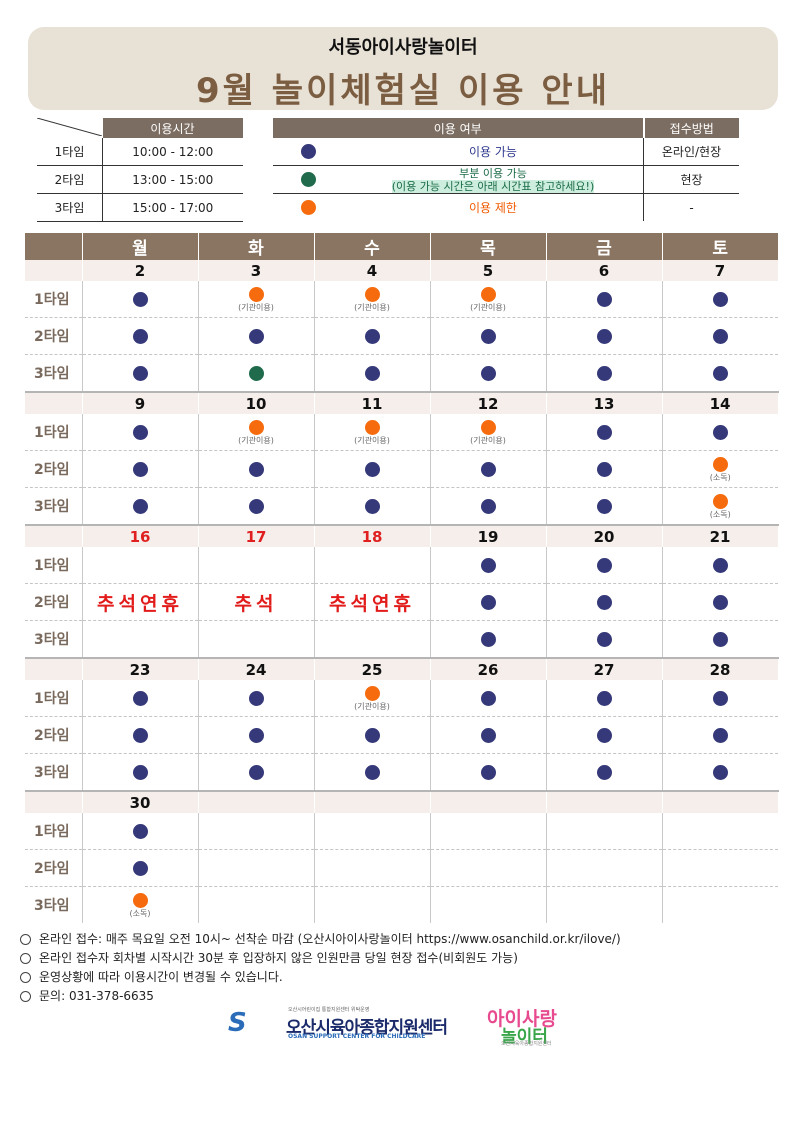  I want to click on slot-note: (소독), so click(720, 514).